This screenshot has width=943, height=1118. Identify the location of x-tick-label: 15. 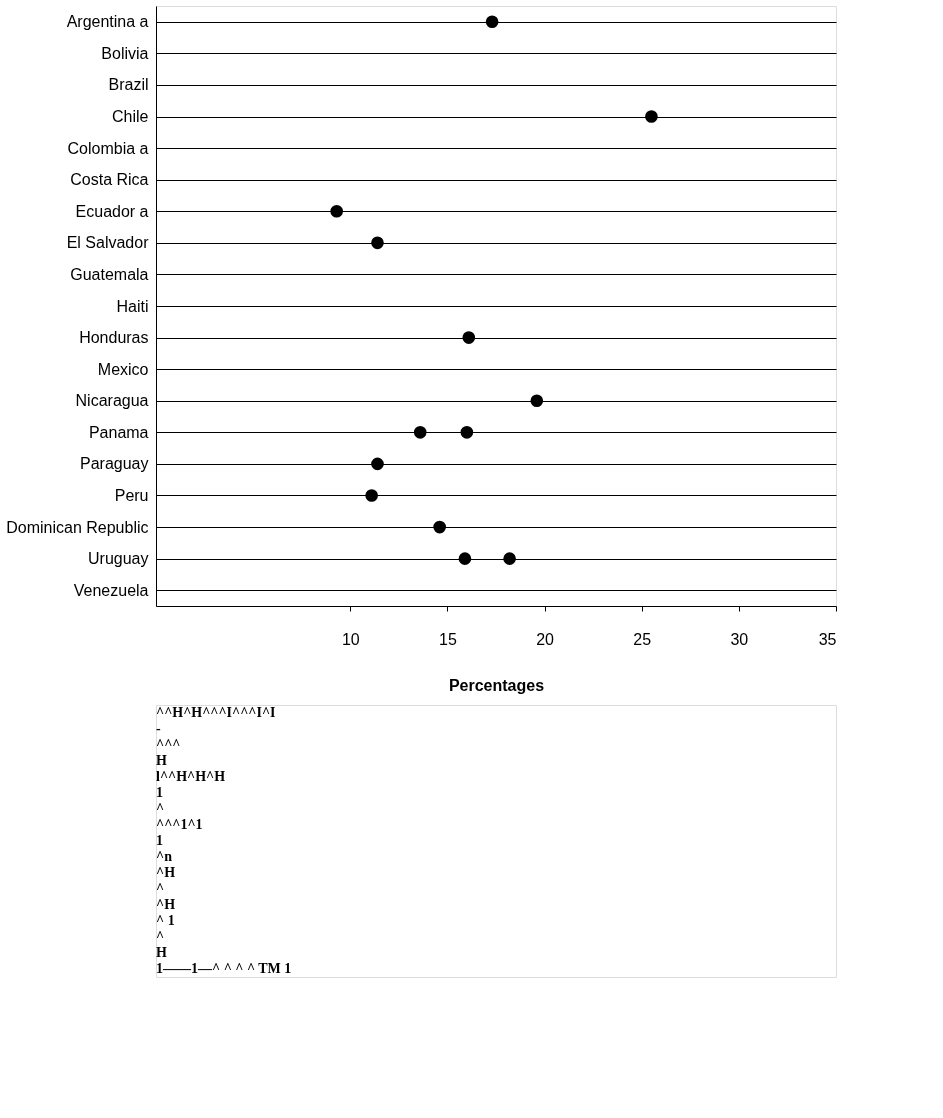
(448, 639).